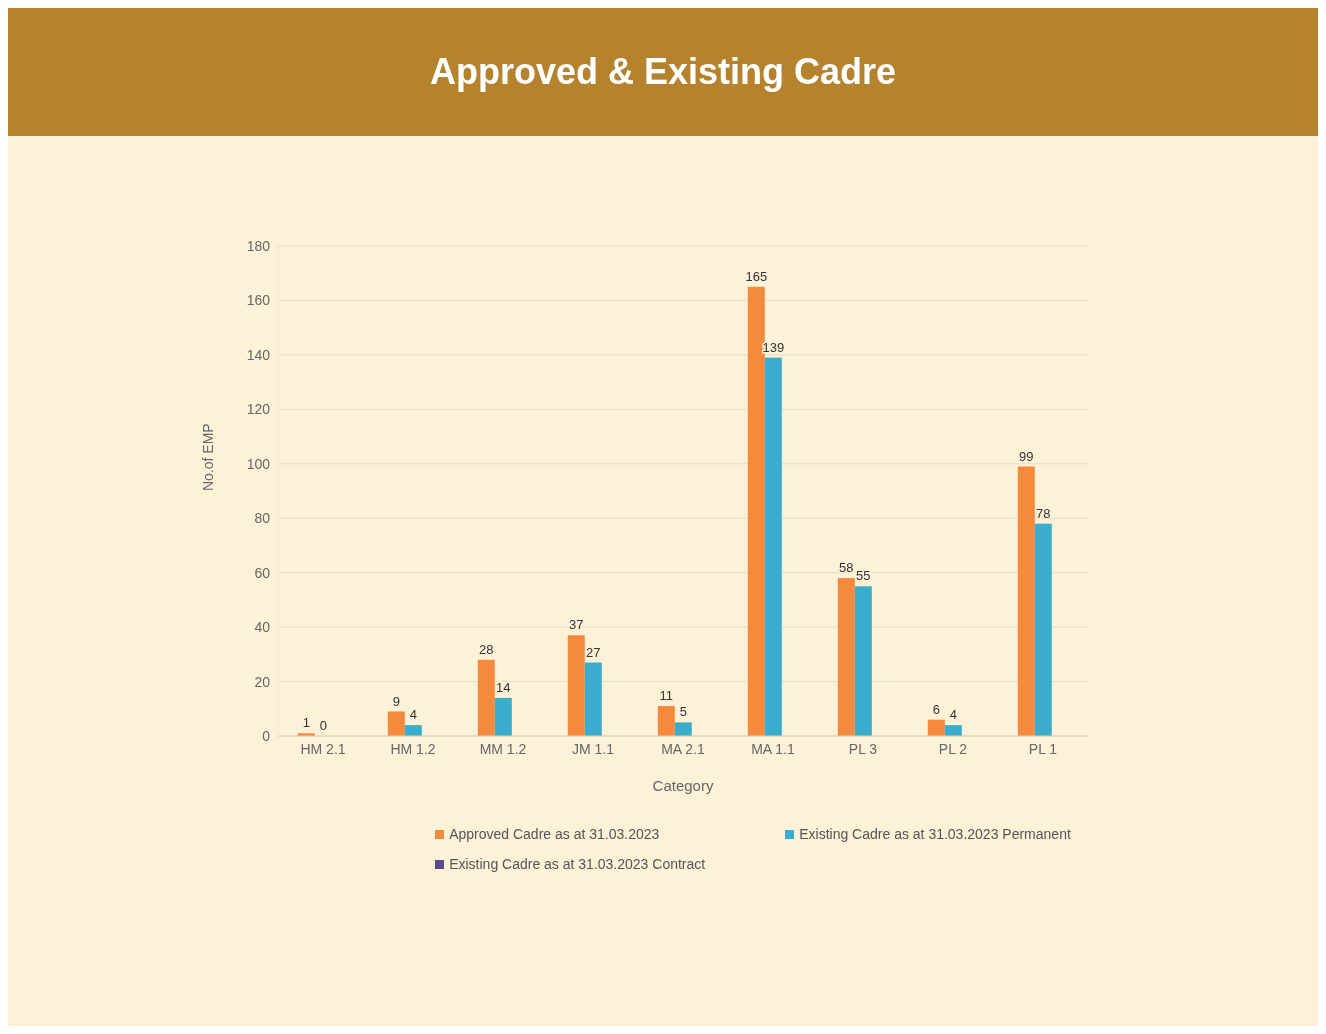 The width and height of the screenshot is (1326, 1034). What do you see at coordinates (1043, 513) in the screenshot?
I see `data-label: 78` at bounding box center [1043, 513].